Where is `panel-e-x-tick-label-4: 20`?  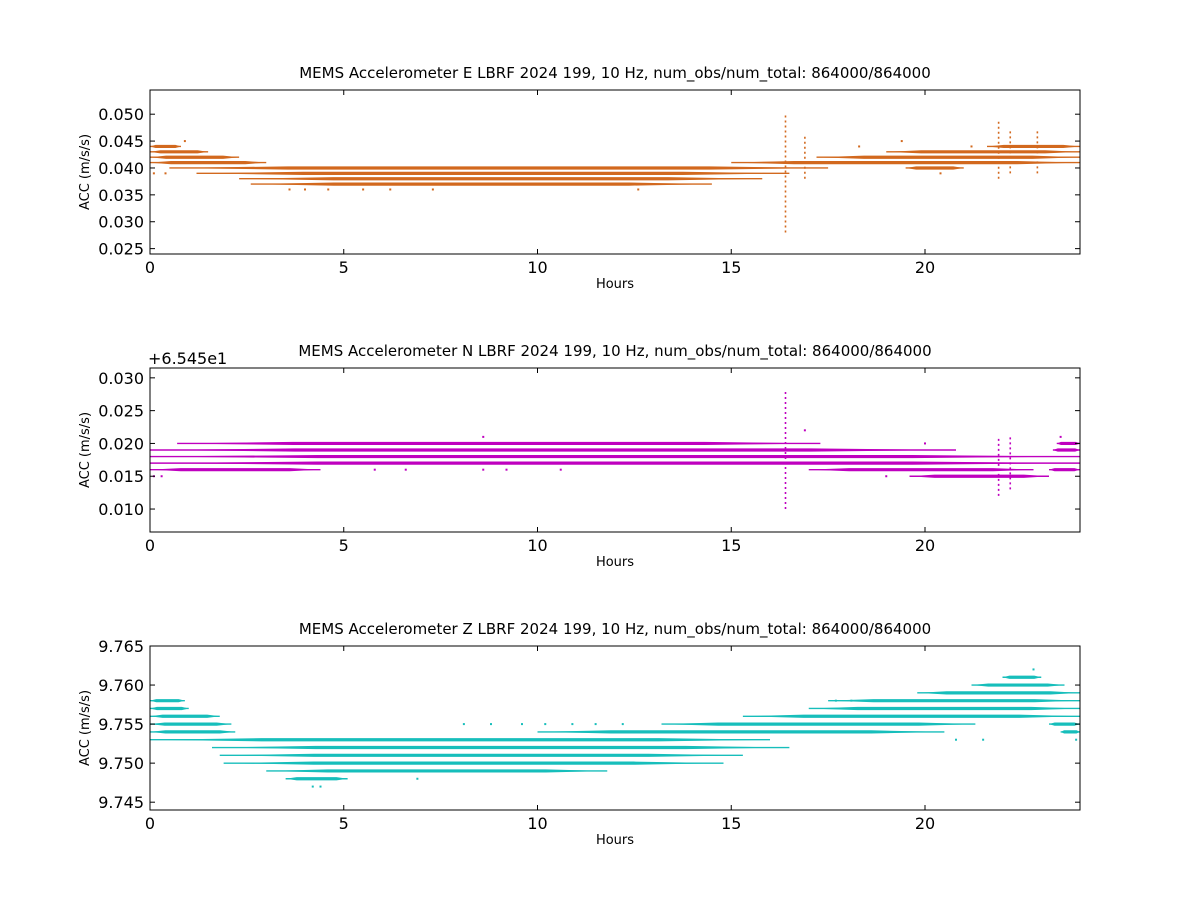
panel-e-x-tick-label-4: 20 is located at coordinates (925, 267).